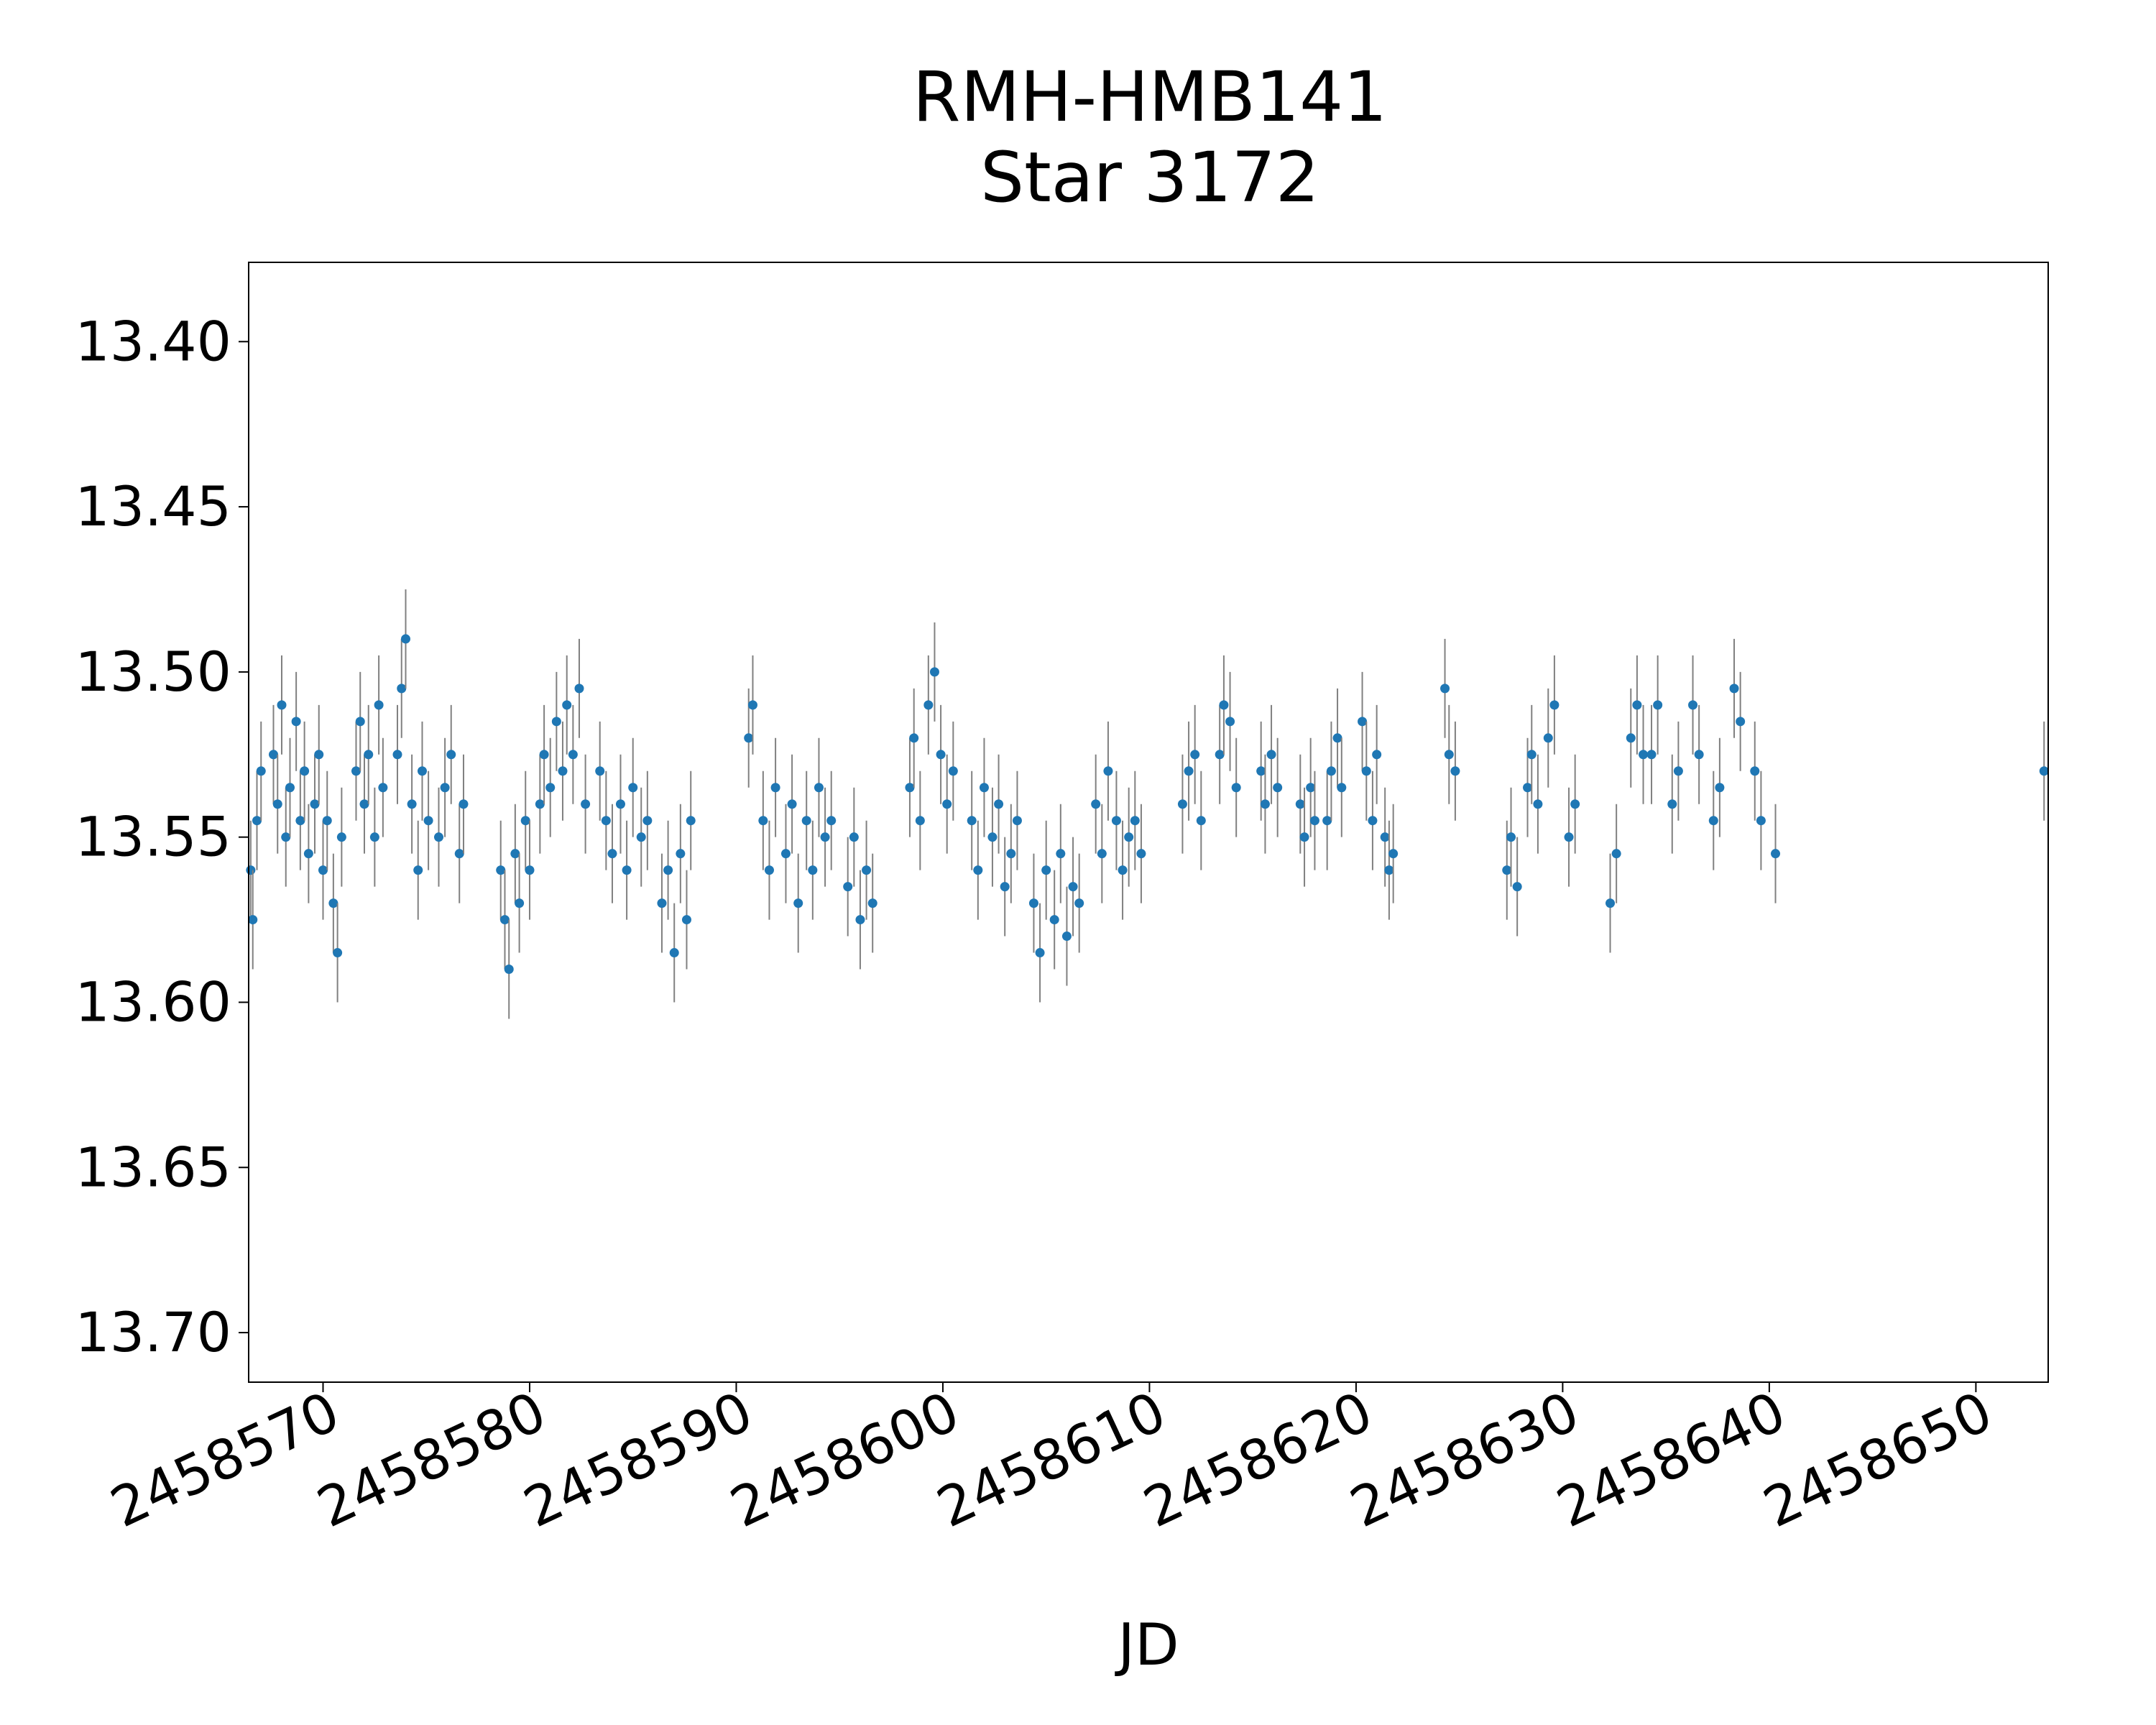  I want to click on x-tick-label: 2458640, so click(1671, 1459).